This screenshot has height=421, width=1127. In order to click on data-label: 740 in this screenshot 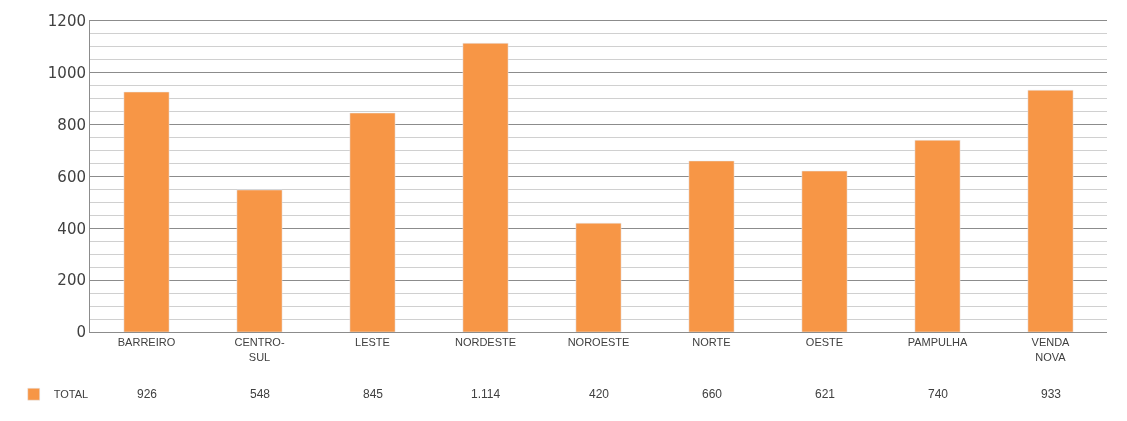, I will do `click(938, 394)`.